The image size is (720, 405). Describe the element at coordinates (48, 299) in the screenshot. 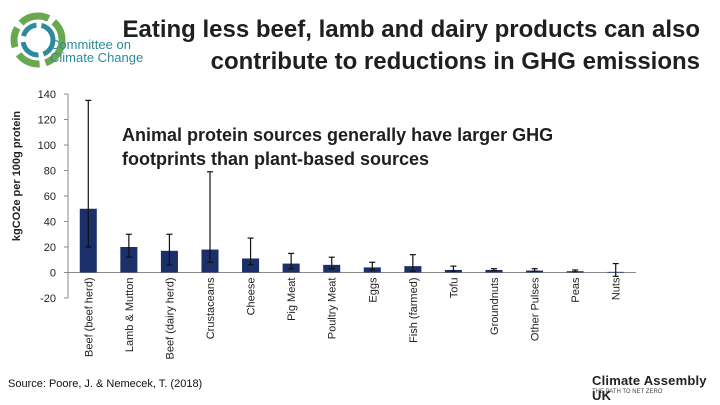

I see `y-tick-label: -20` at that location.